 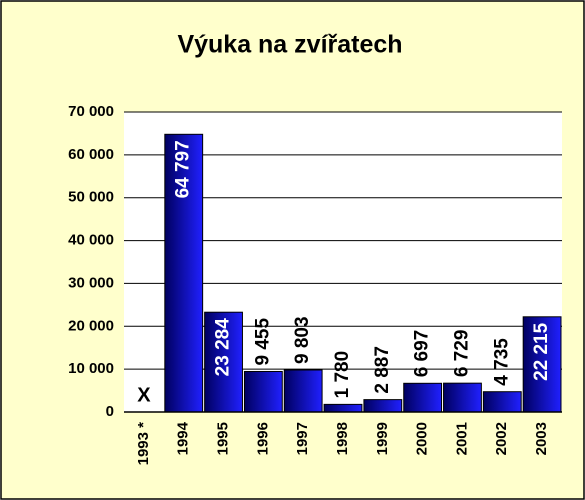 What do you see at coordinates (110, 411) in the screenshot?
I see `y-tick-label: 0` at bounding box center [110, 411].